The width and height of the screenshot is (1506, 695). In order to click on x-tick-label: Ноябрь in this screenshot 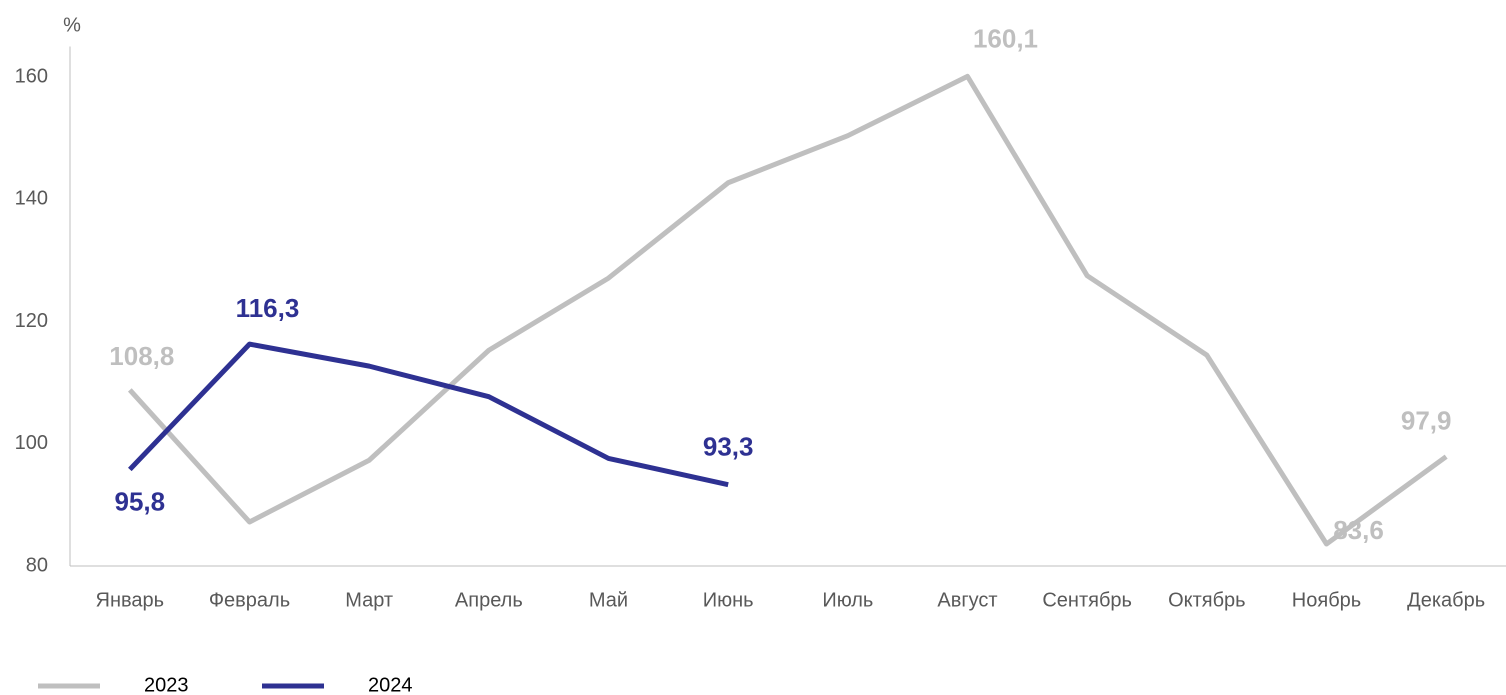, I will do `click(1326, 600)`.